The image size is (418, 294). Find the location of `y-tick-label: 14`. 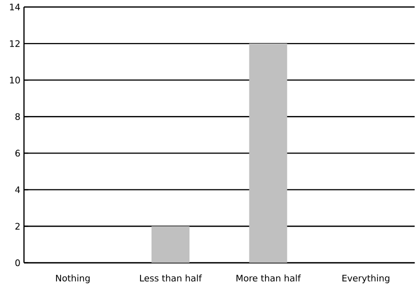

y-tick-label: 14 is located at coordinates (15, 7).